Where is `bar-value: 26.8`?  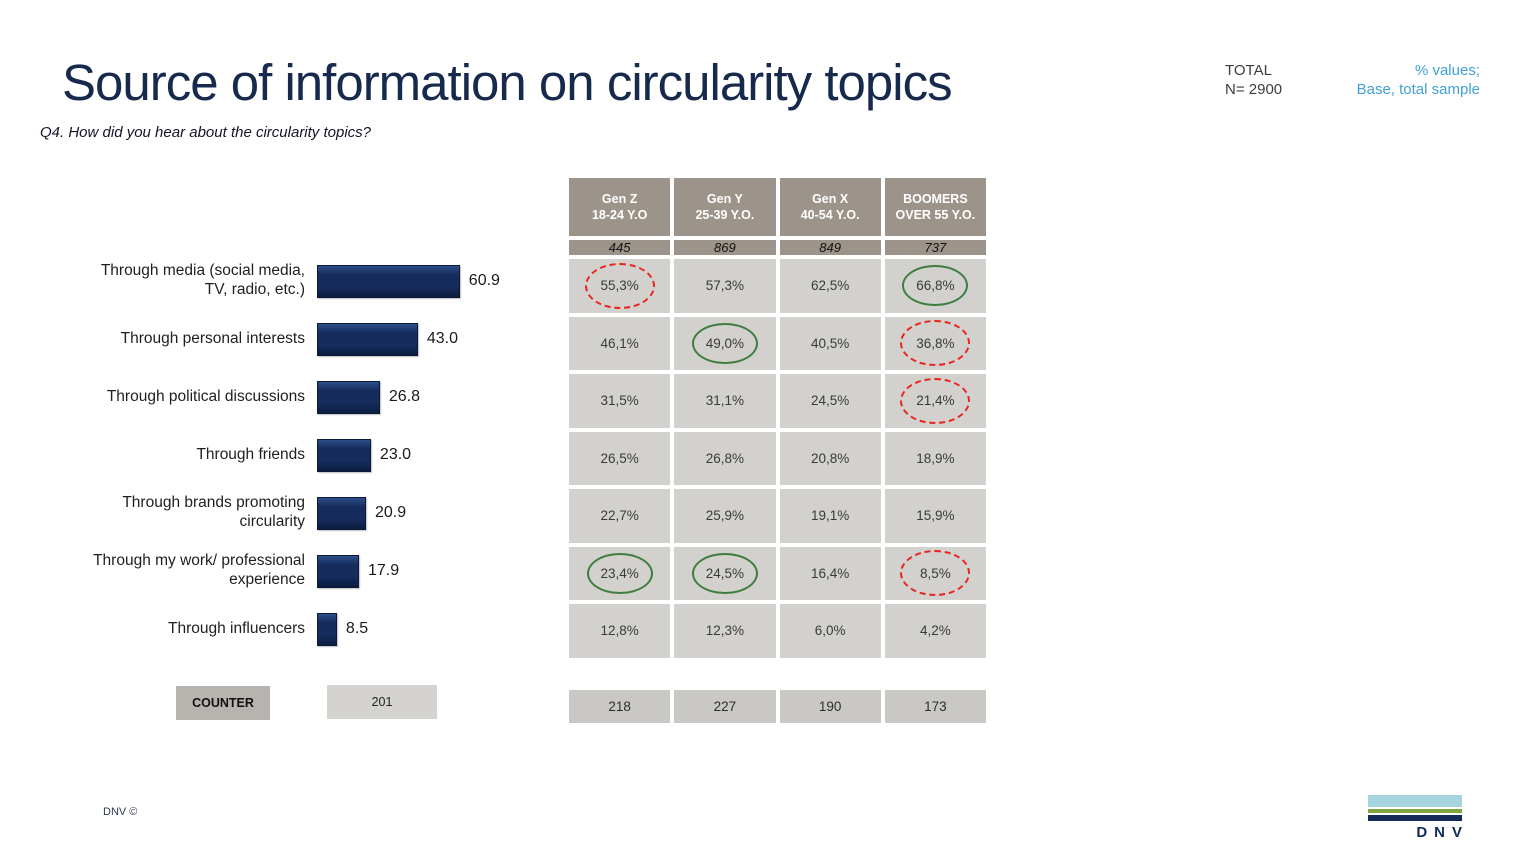
bar-value: 26.8 is located at coordinates (404, 396).